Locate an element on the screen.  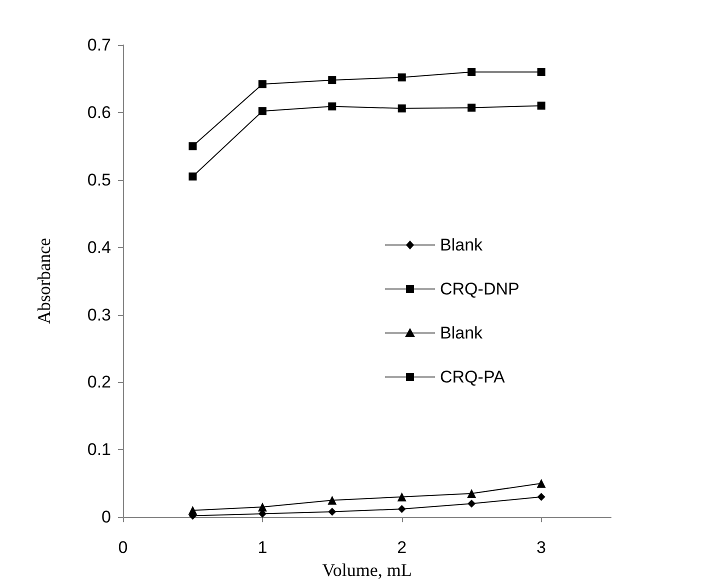
x-tick-label: 2 is located at coordinates (402, 548).